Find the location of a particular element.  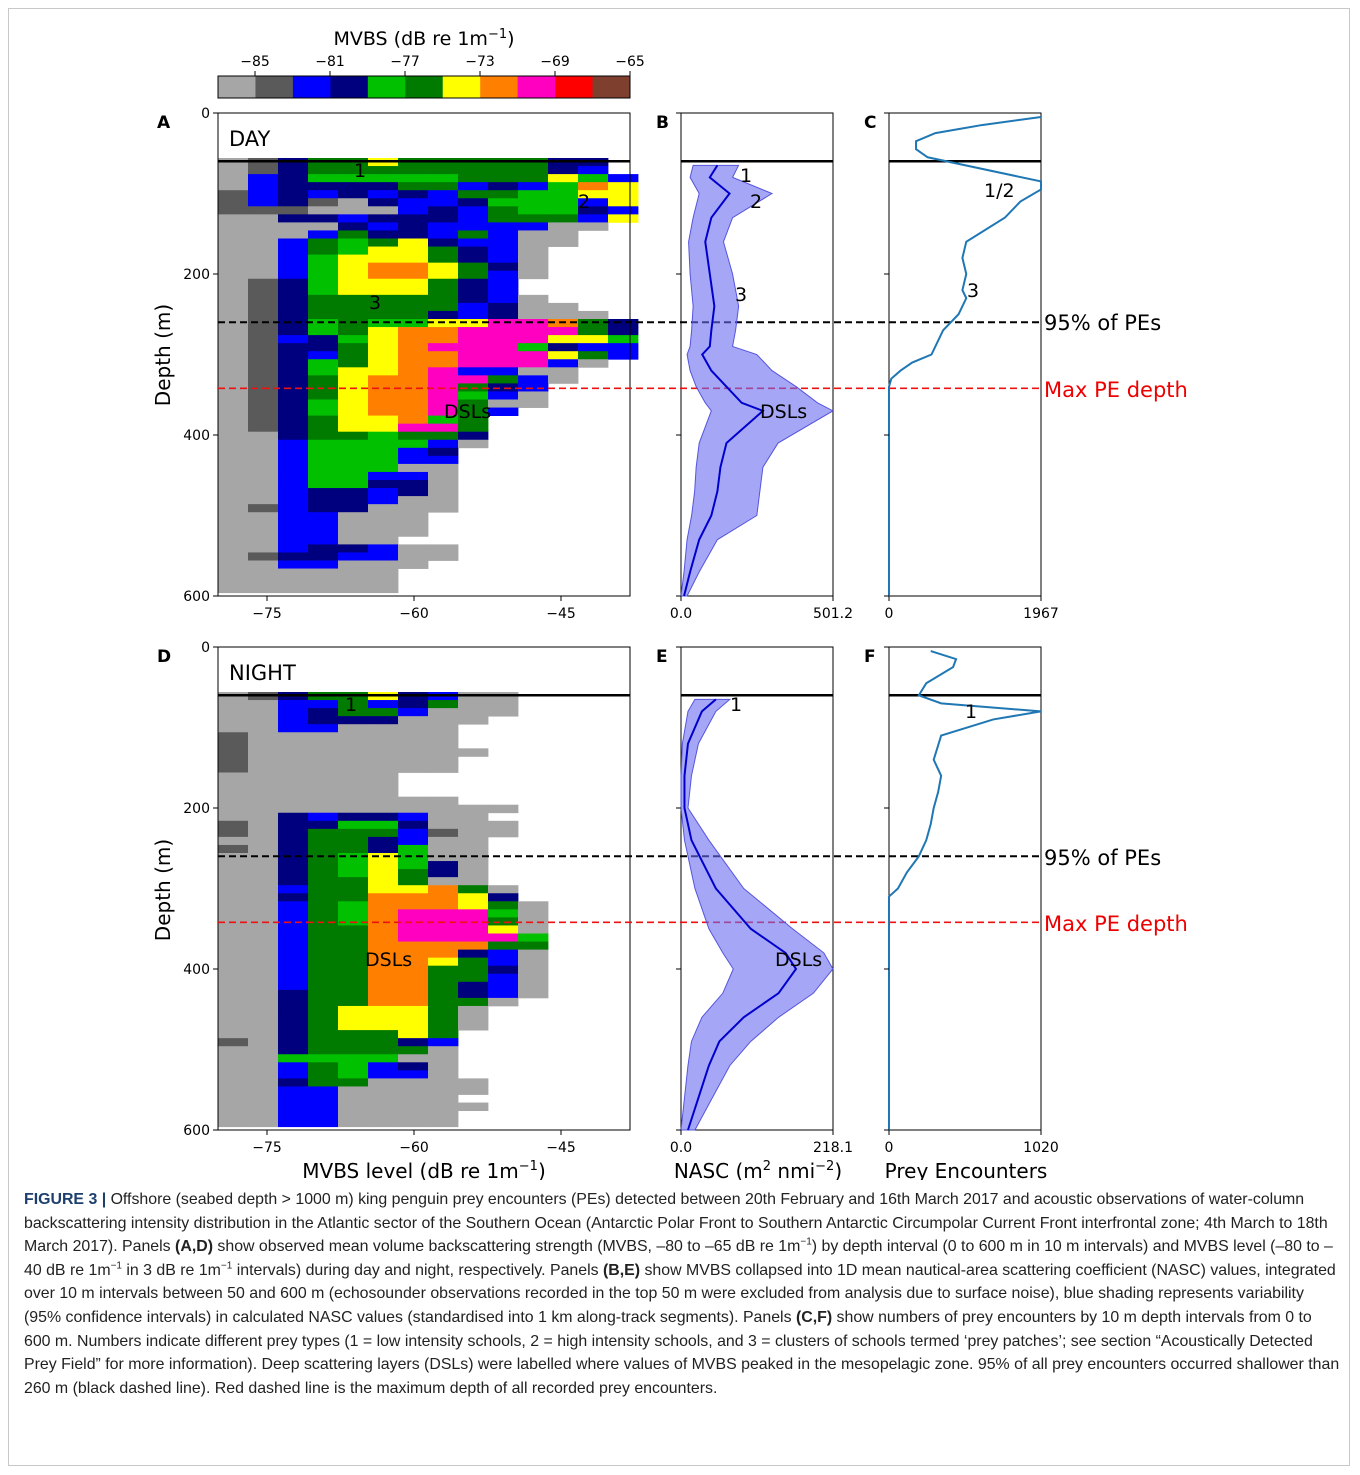

caption-sup-7: −1 is located at coordinates (226, 1266).